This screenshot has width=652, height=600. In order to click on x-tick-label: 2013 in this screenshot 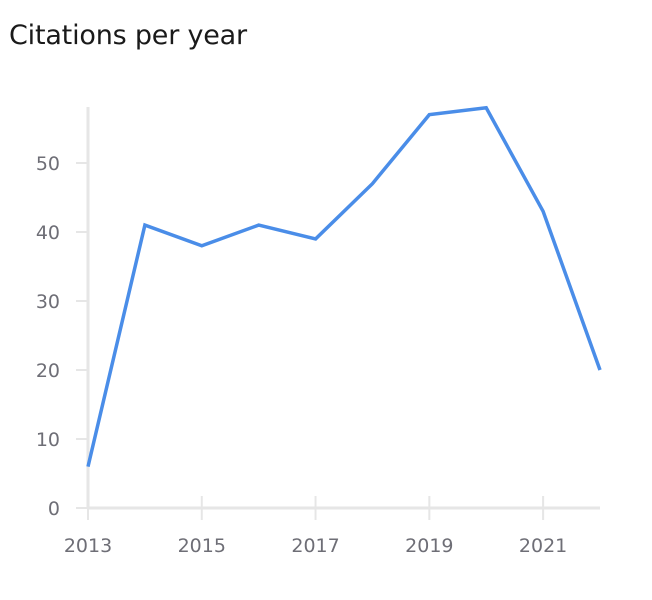, I will do `click(88, 546)`.